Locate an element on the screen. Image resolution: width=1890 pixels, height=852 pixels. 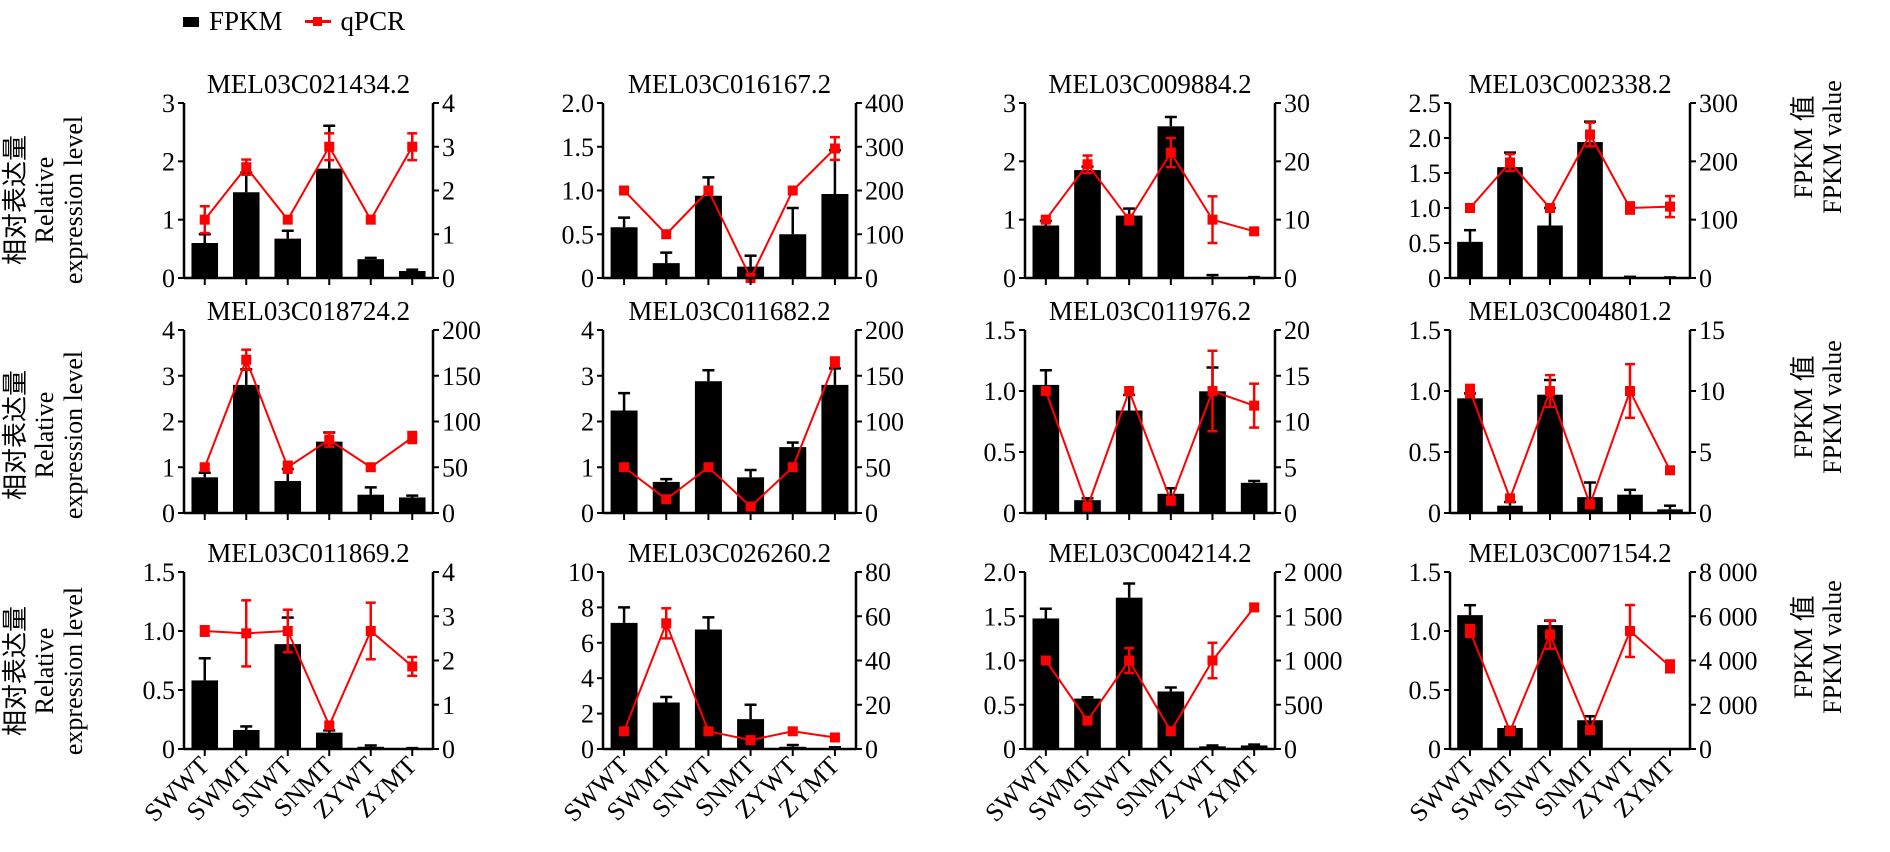
chart-title: MEL03C011682.2 is located at coordinates (729, 311).